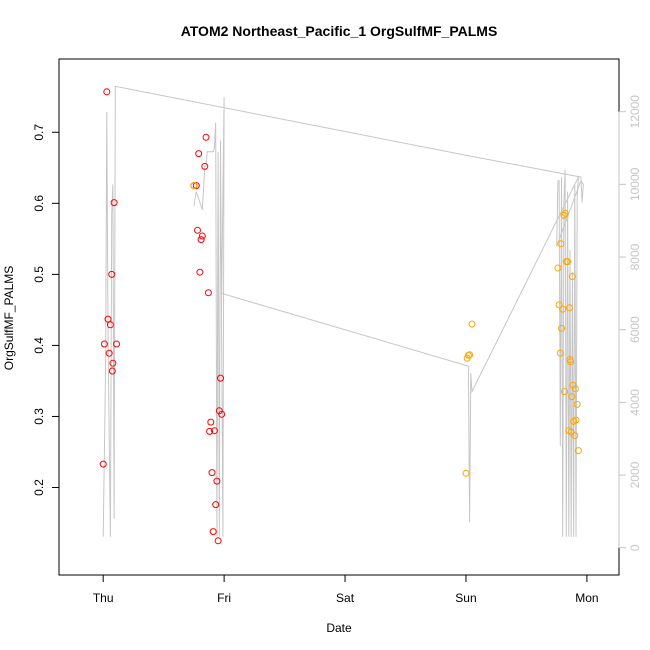 This screenshot has width=650, height=650. I want to click on y2-tick-label-0: 0, so click(635, 547).